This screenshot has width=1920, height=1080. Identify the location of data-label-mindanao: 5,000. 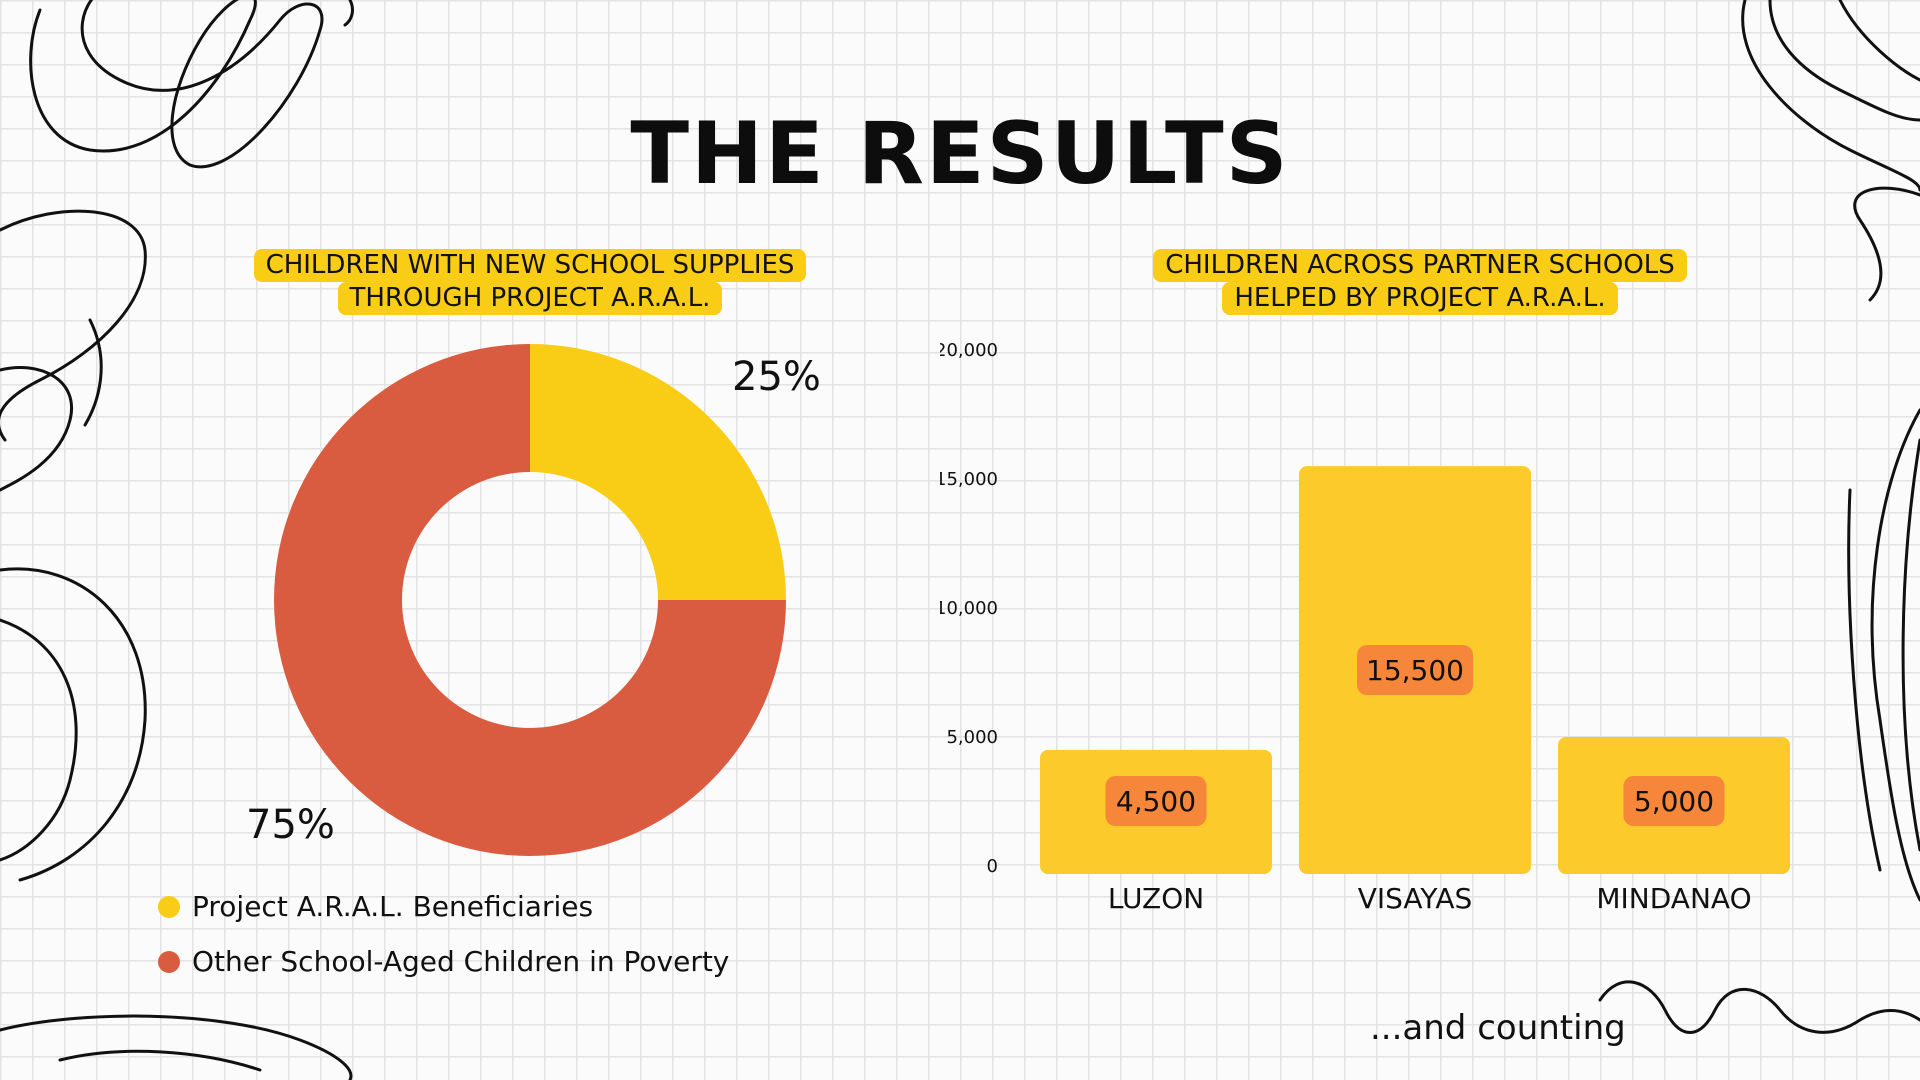
(1674, 801).